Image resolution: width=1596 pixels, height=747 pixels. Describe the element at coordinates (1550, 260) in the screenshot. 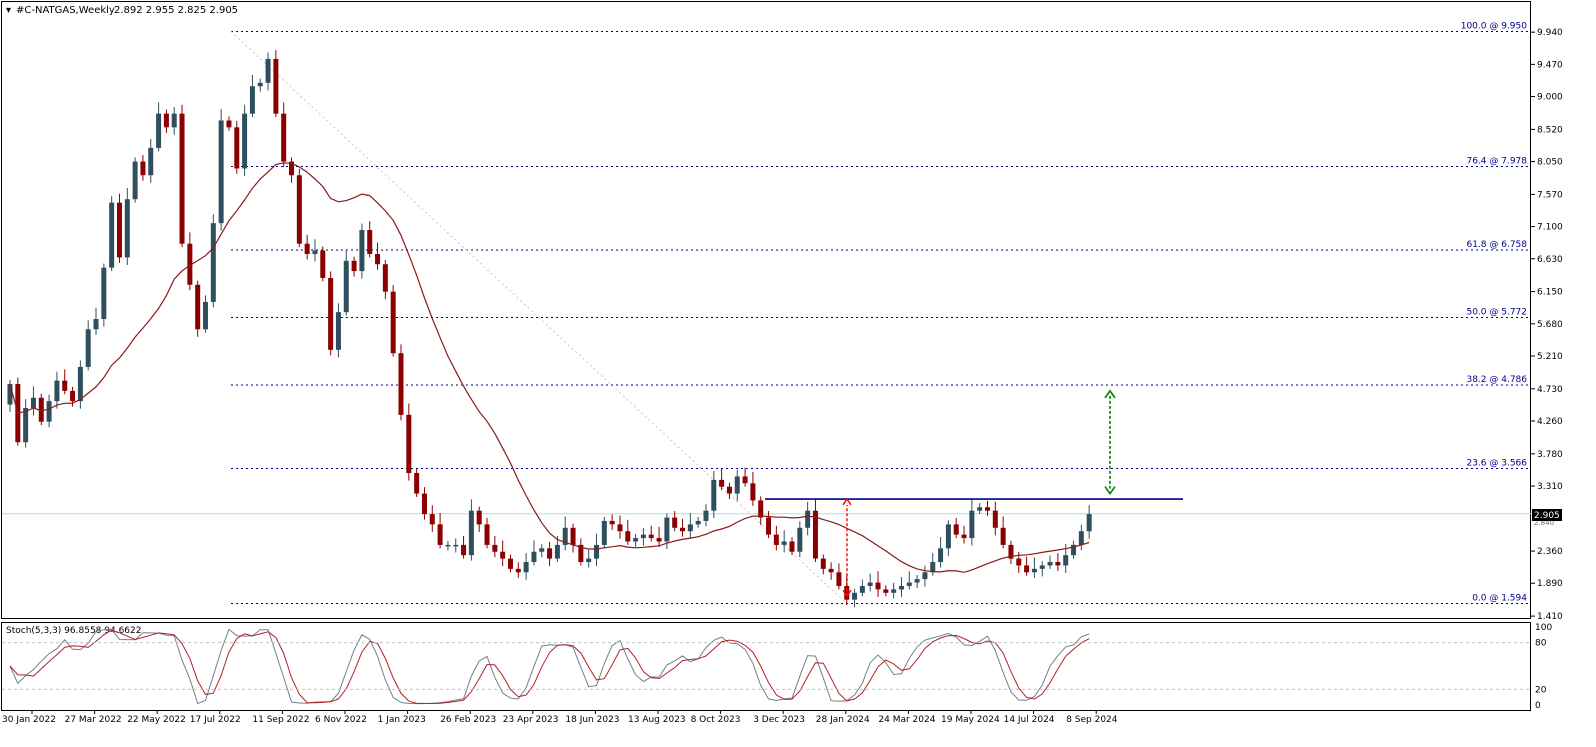

I see `price-tick-label: 6.630` at that location.